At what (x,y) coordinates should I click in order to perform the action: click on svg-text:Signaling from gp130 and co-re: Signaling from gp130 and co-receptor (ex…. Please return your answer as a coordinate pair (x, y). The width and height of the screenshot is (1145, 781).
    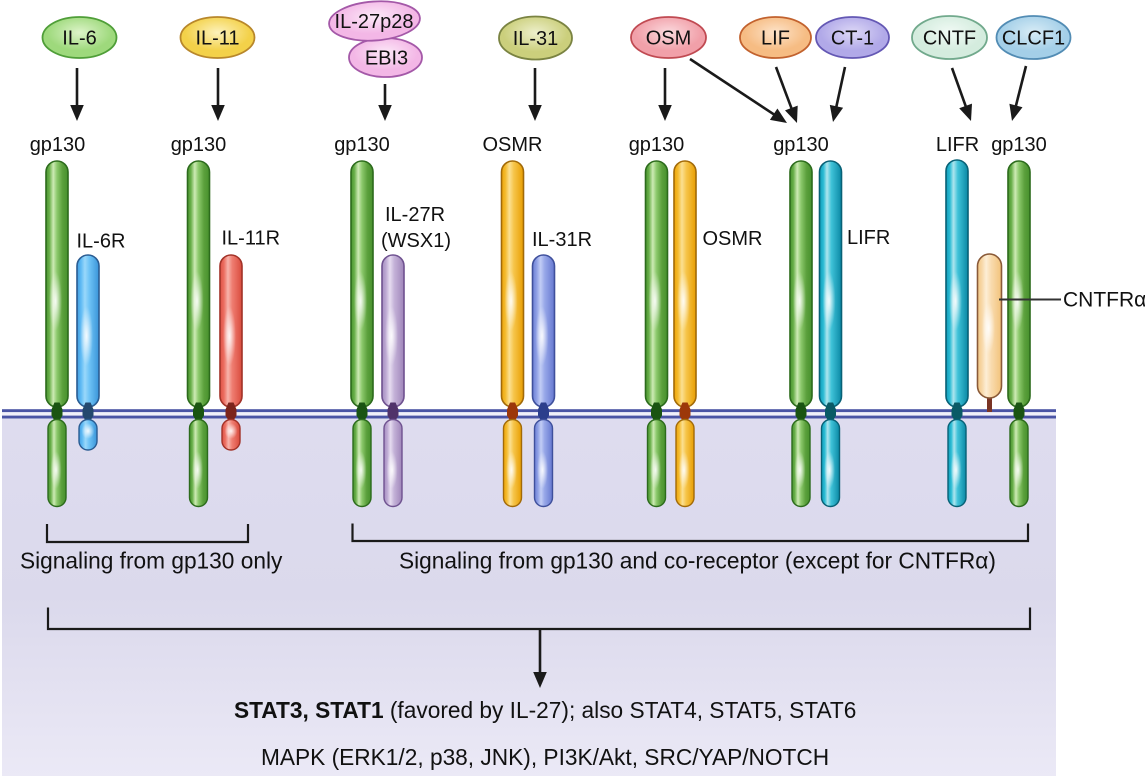
    Looking at the image, I should click on (697, 561).